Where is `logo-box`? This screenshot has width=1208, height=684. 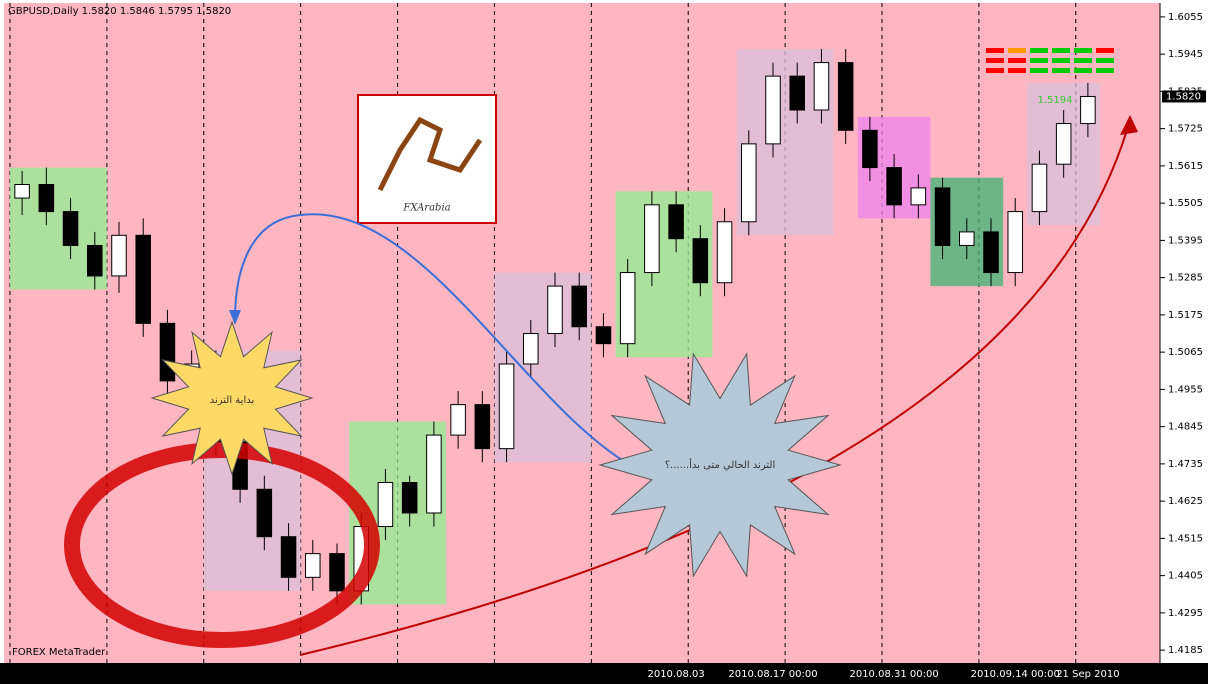
logo-box is located at coordinates (427, 159).